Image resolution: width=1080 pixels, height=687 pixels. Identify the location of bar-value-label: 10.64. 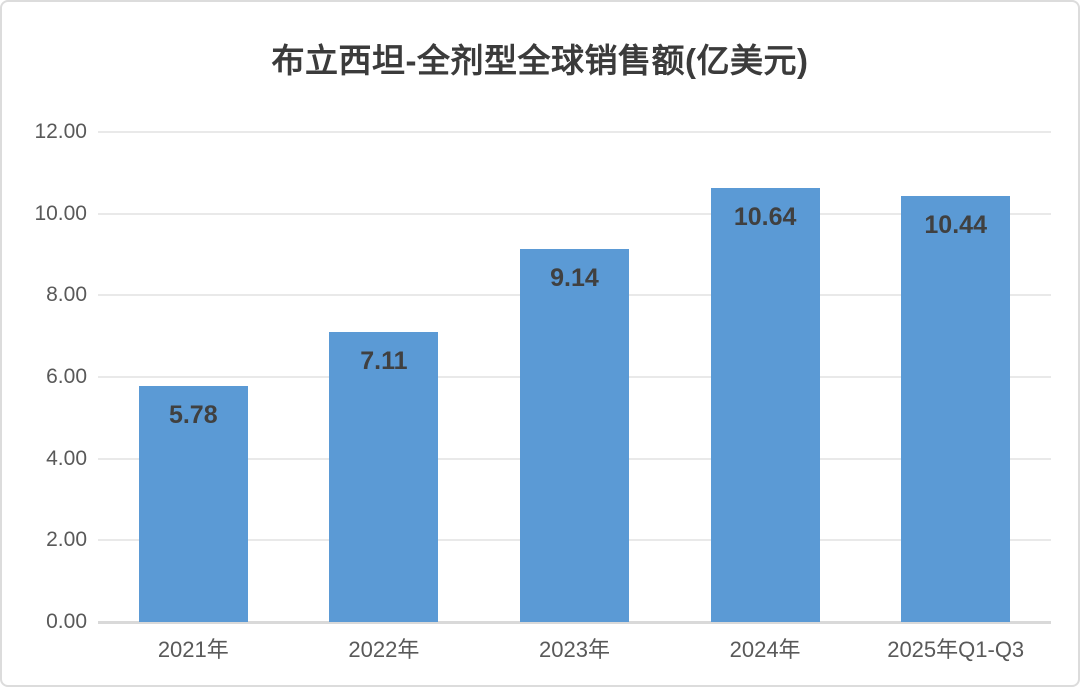
(765, 216).